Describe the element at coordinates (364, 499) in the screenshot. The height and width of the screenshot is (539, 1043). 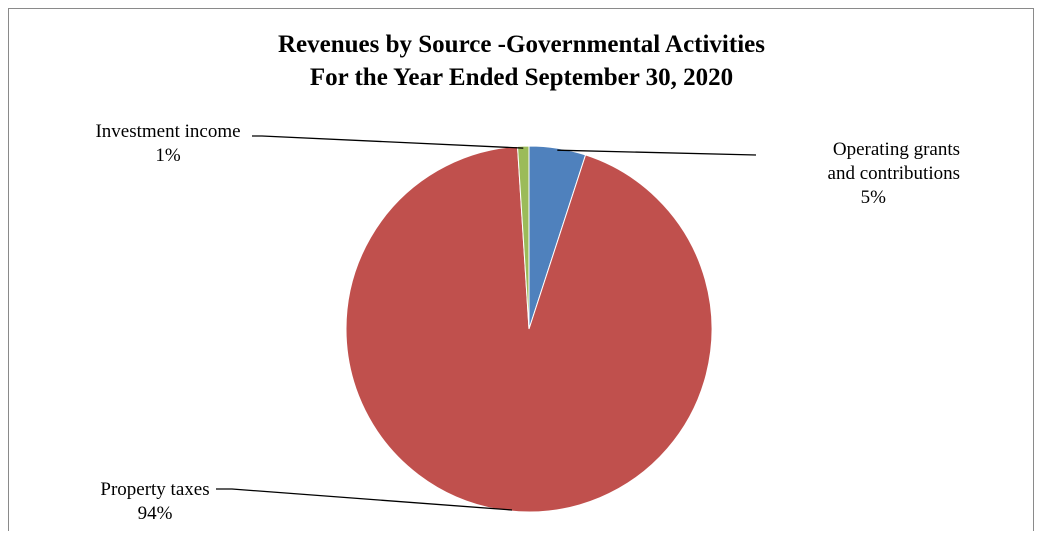
I see `leader-line-property-taxes` at that location.